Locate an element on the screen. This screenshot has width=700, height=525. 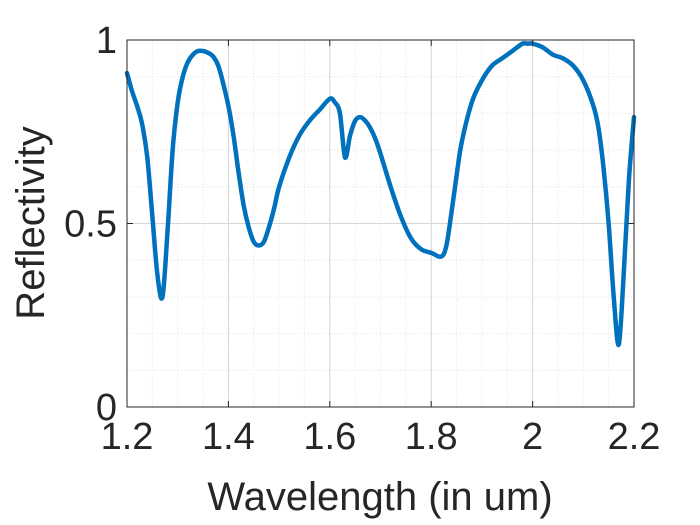
x-tick-label: 2 is located at coordinates (532, 437).